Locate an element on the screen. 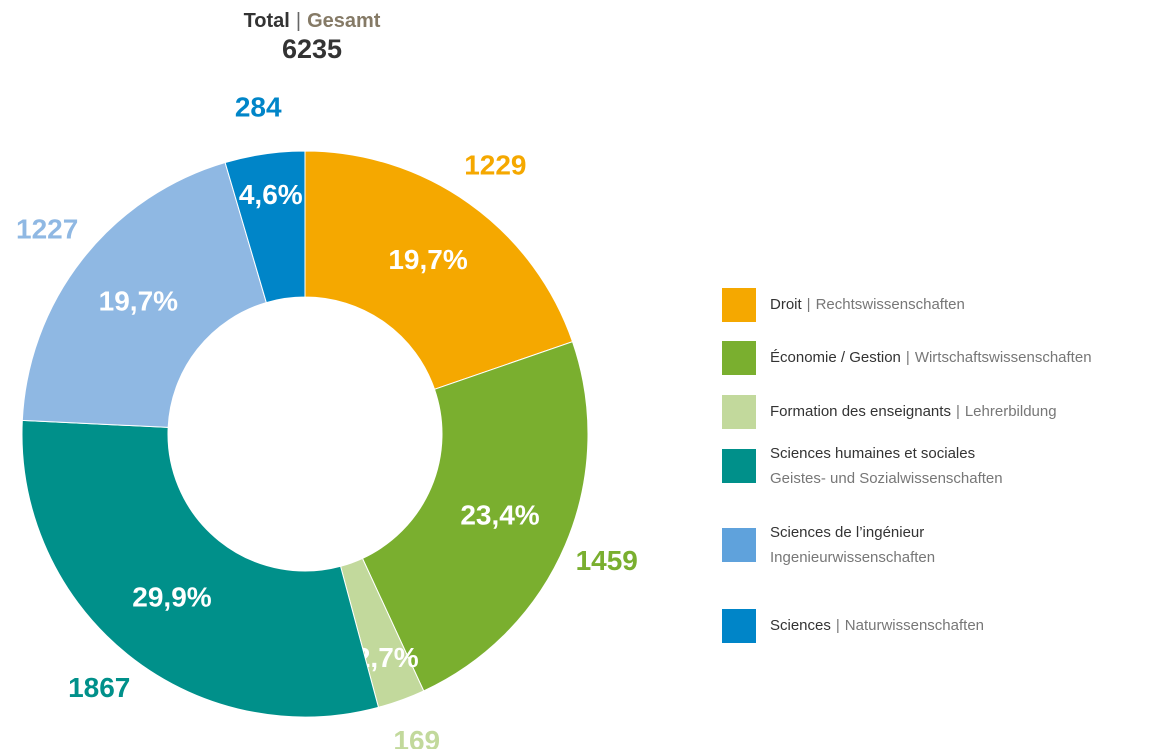  legend-entry: Formation des enseignants | Lehrerbildung is located at coordinates (913, 411).